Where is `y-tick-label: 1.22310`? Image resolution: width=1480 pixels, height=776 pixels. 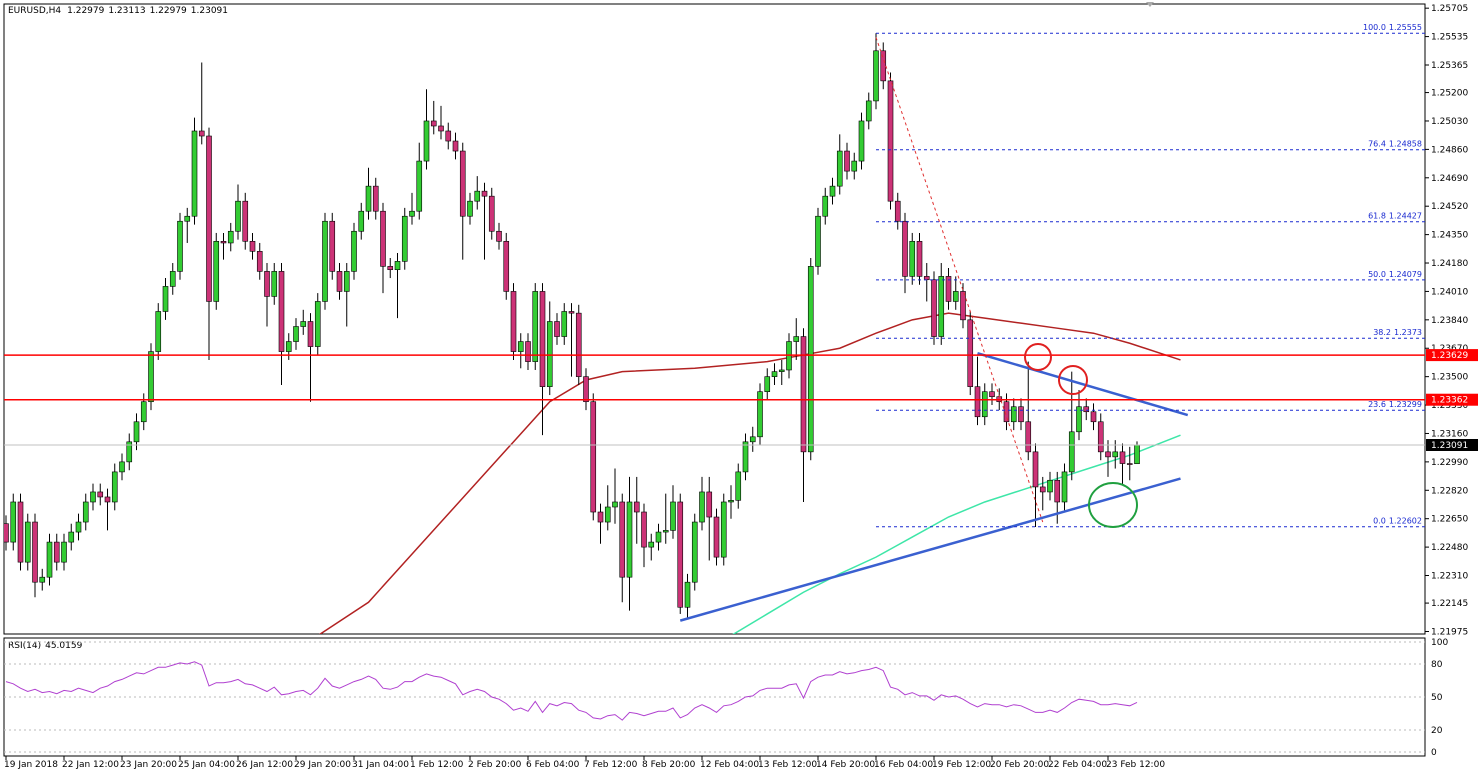
y-tick-label: 1.22310 is located at coordinates (1449, 577).